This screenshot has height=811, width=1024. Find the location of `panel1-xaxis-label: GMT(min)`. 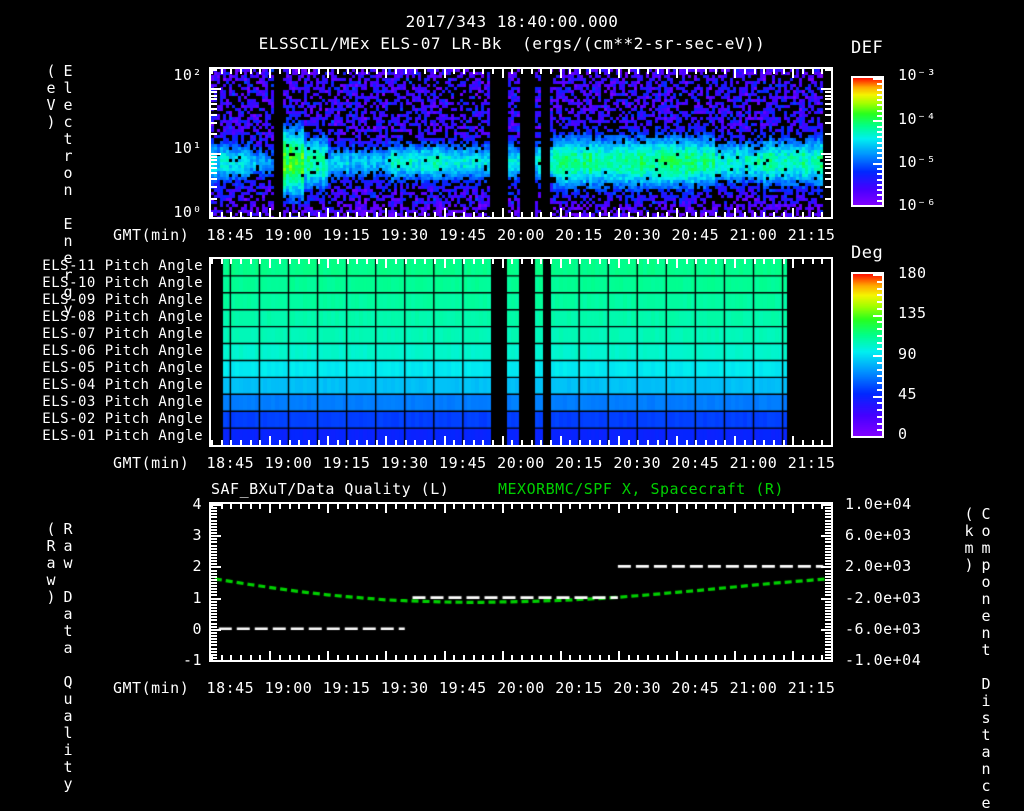

panel1-xaxis-label: GMT(min) is located at coordinates (151, 235).